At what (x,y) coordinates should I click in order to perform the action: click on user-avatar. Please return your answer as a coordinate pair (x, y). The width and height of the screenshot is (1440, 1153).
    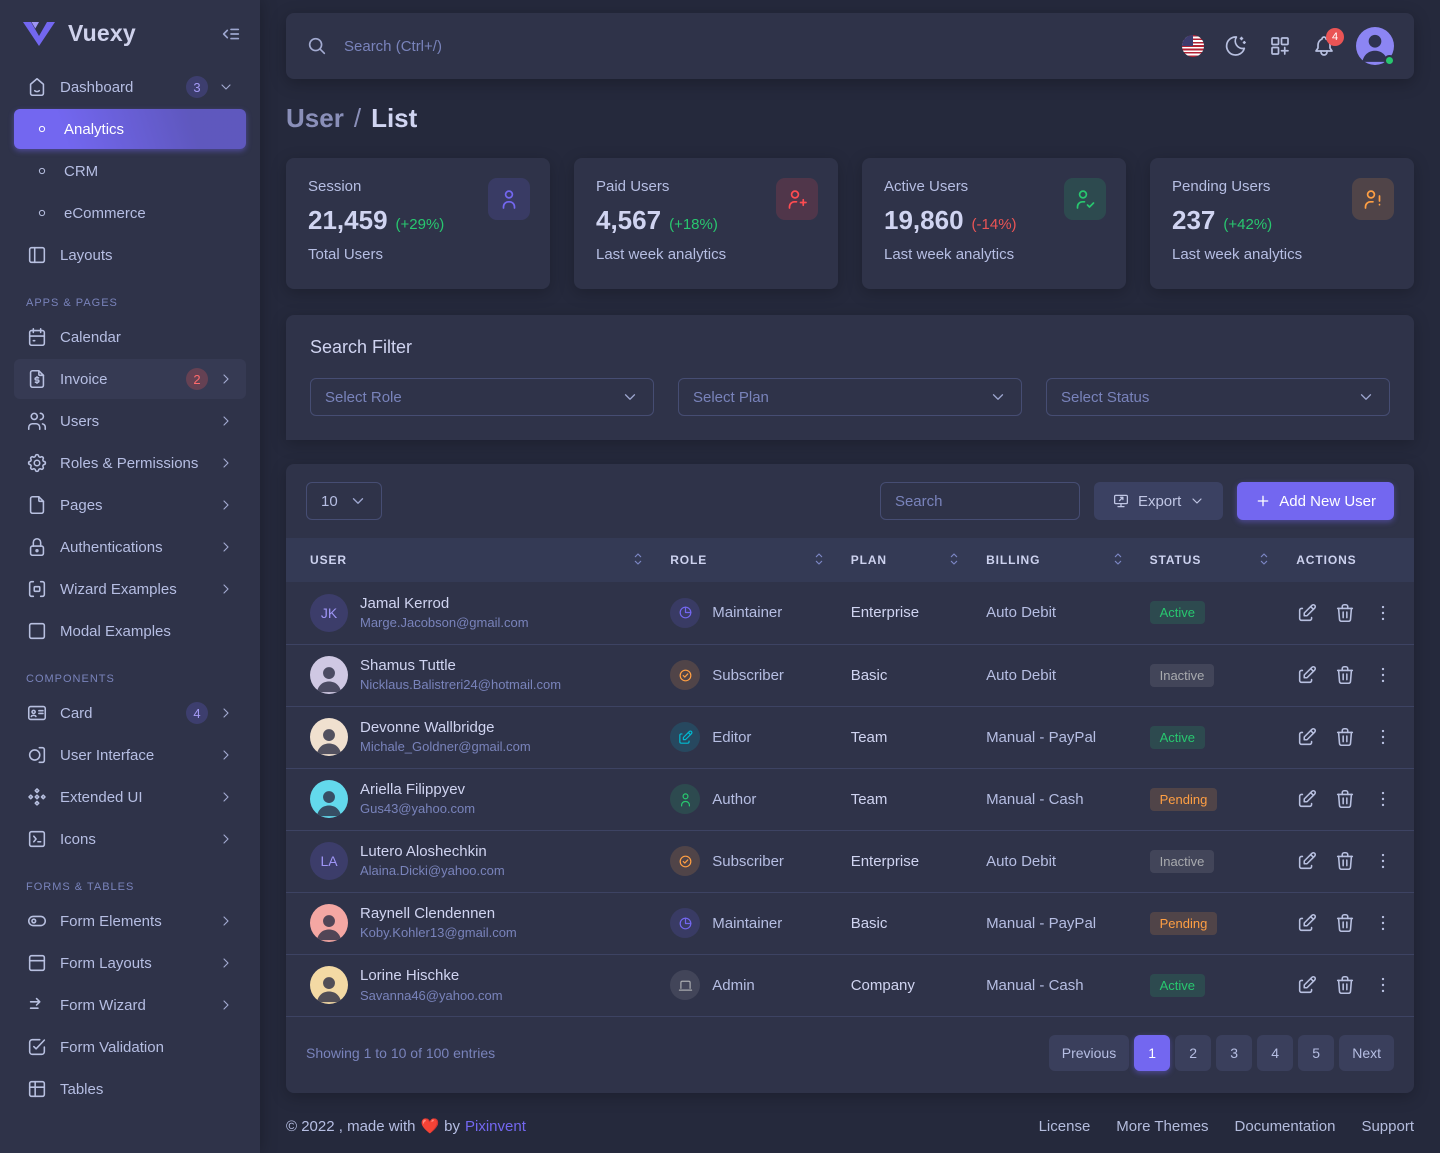
    Looking at the image, I should click on (1375, 46).